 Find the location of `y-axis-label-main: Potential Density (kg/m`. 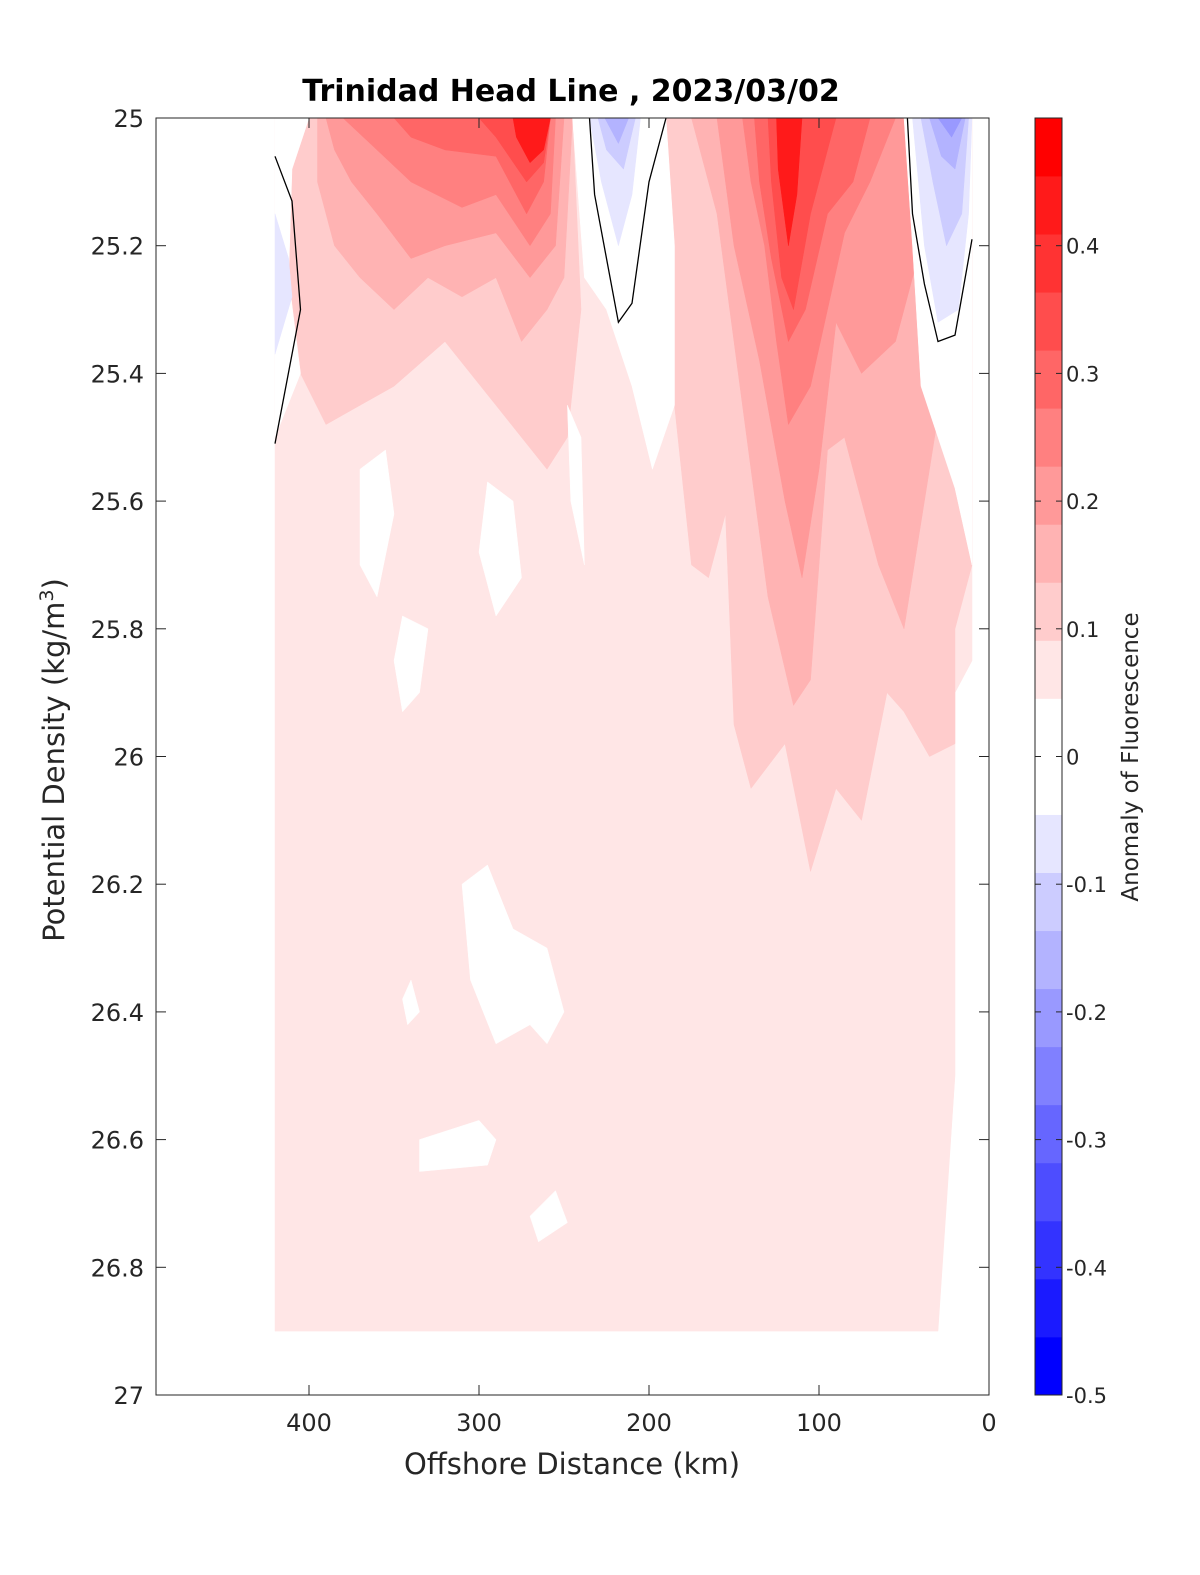

y-axis-label-main: Potential Density (kg/m is located at coordinates (54, 772).